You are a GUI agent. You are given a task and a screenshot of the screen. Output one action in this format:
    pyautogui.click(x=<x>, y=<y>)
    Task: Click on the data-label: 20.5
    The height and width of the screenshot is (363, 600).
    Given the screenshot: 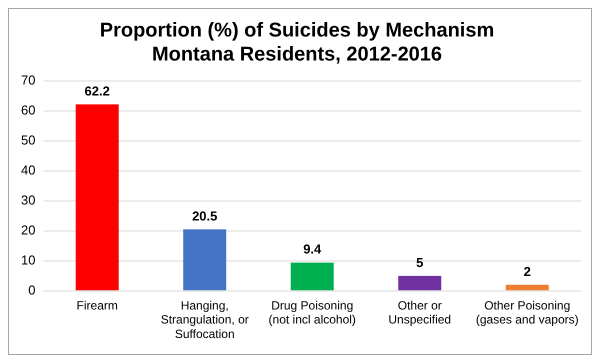 What is the action you would take?
    pyautogui.click(x=205, y=216)
    